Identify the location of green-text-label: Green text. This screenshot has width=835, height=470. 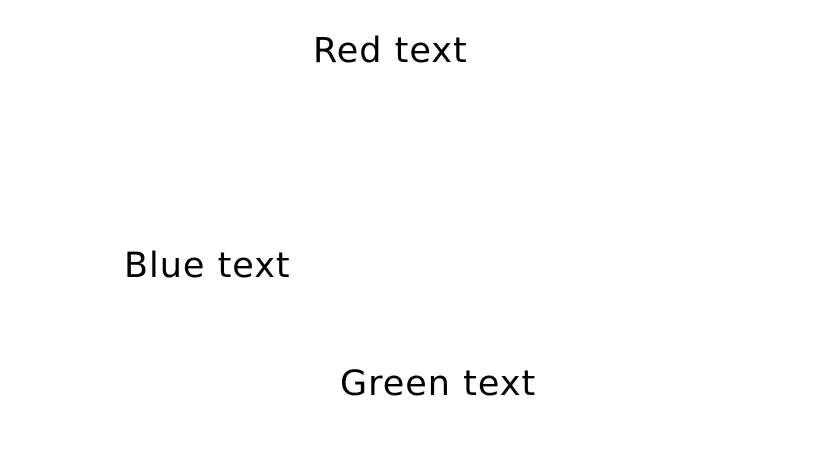
(438, 384).